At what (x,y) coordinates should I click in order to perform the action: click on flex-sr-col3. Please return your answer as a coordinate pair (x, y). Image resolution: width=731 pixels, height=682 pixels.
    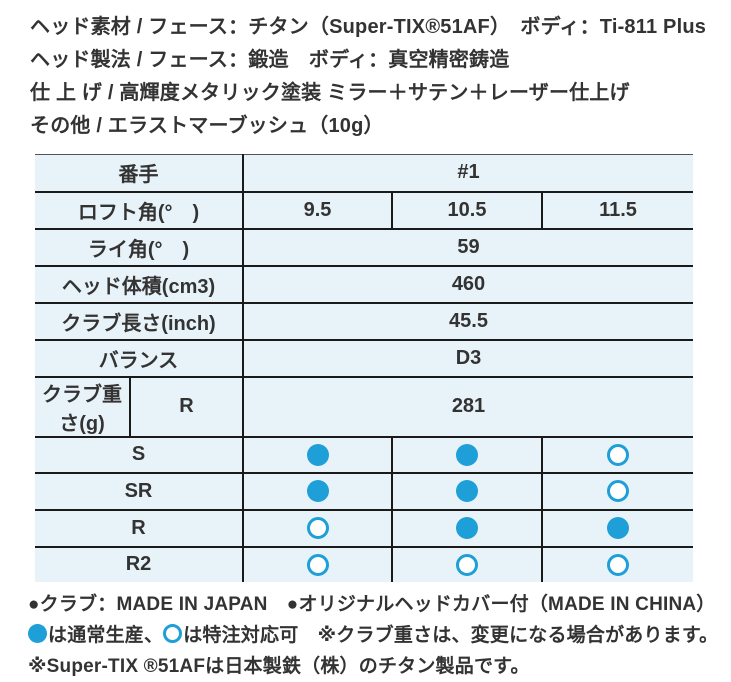
    Looking at the image, I should click on (617, 491).